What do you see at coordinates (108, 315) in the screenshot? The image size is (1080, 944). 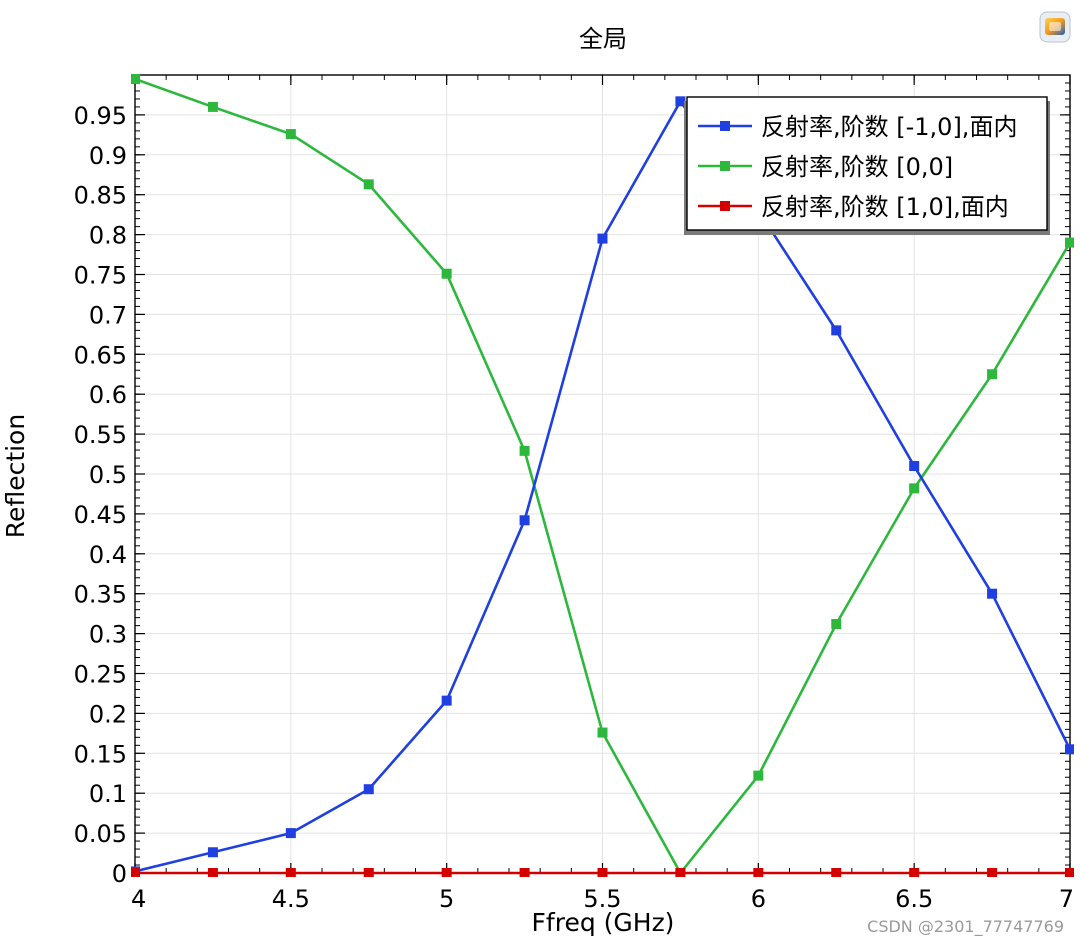 I see `y-tick-label: 0.7` at bounding box center [108, 315].